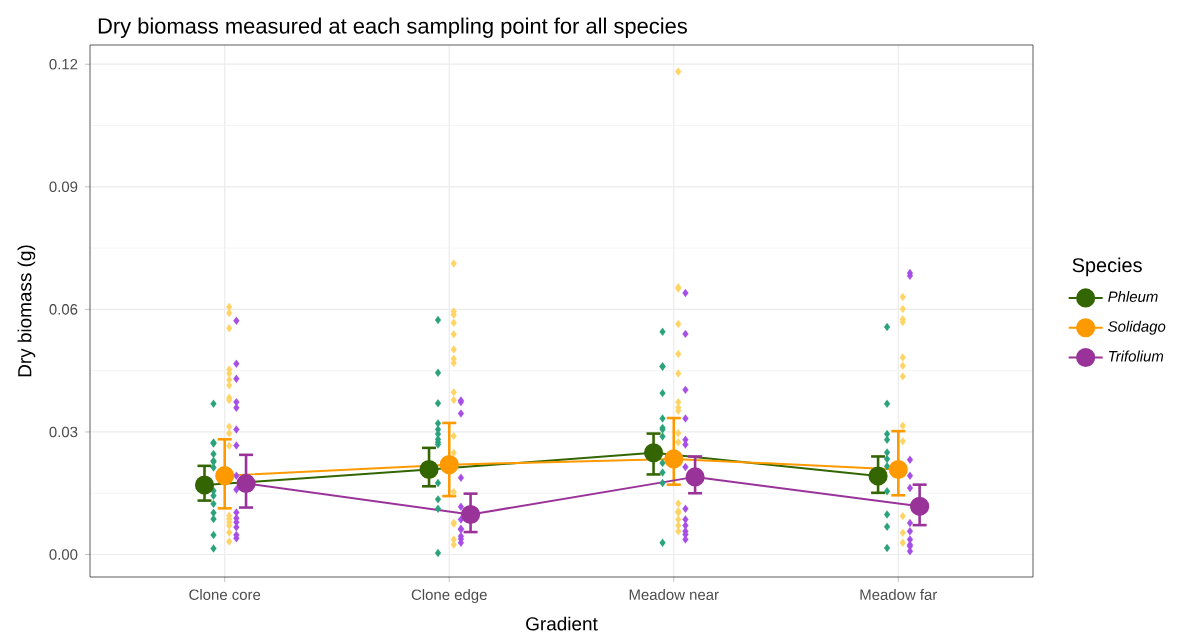 The height and width of the screenshot is (635, 1192). Describe the element at coordinates (562, 623) in the screenshot. I see `x-axis-title: Gradient` at that location.